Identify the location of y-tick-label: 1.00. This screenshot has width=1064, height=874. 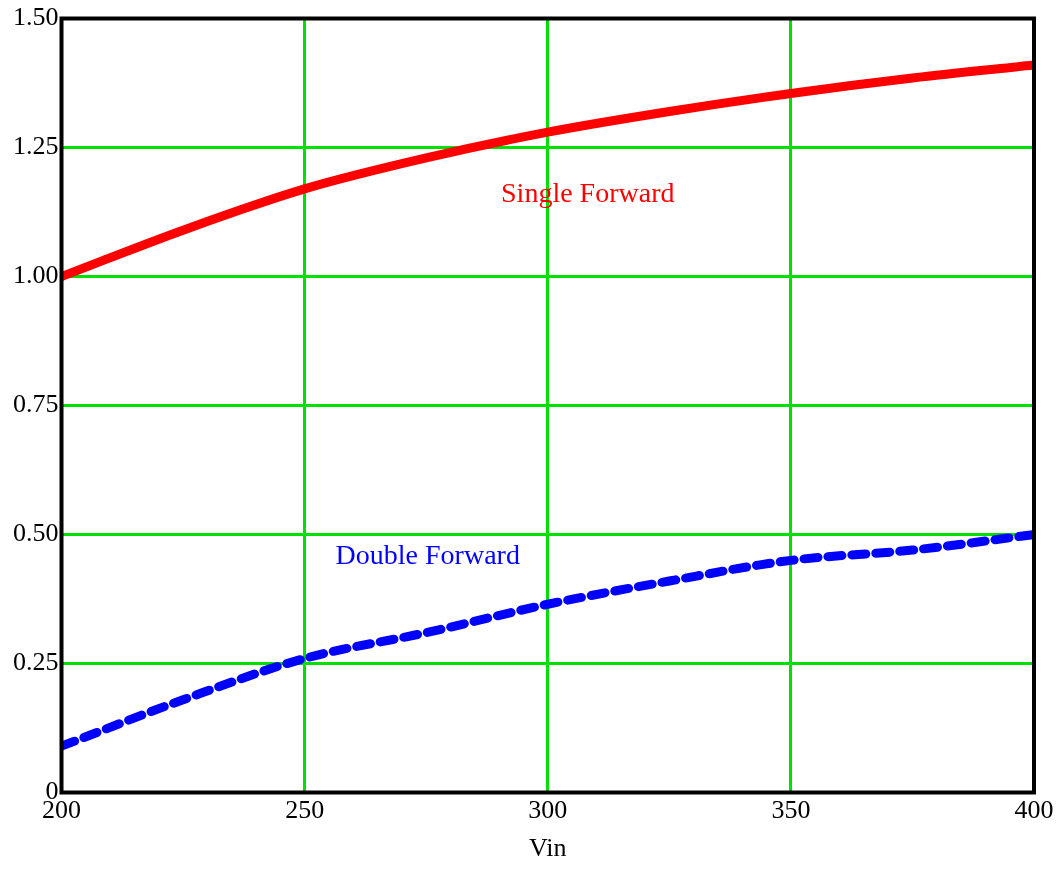
(36, 275).